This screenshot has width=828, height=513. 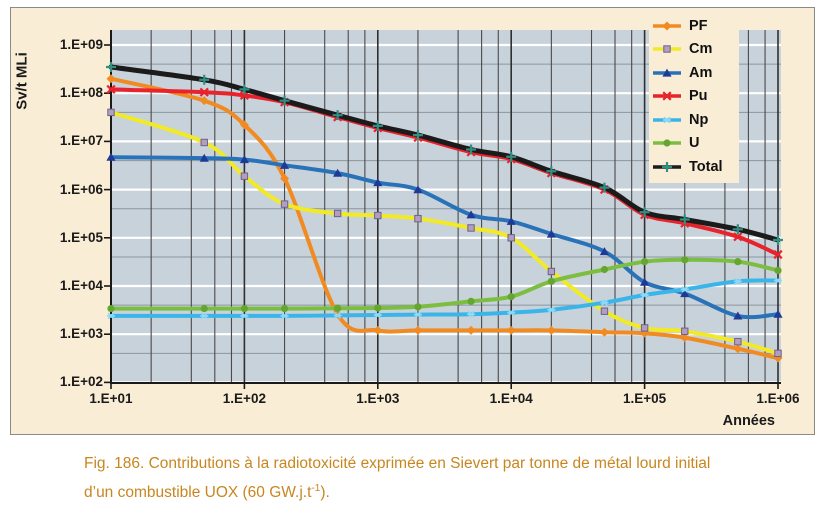 I want to click on legend-swatch-total-icon, so click(x=667, y=166).